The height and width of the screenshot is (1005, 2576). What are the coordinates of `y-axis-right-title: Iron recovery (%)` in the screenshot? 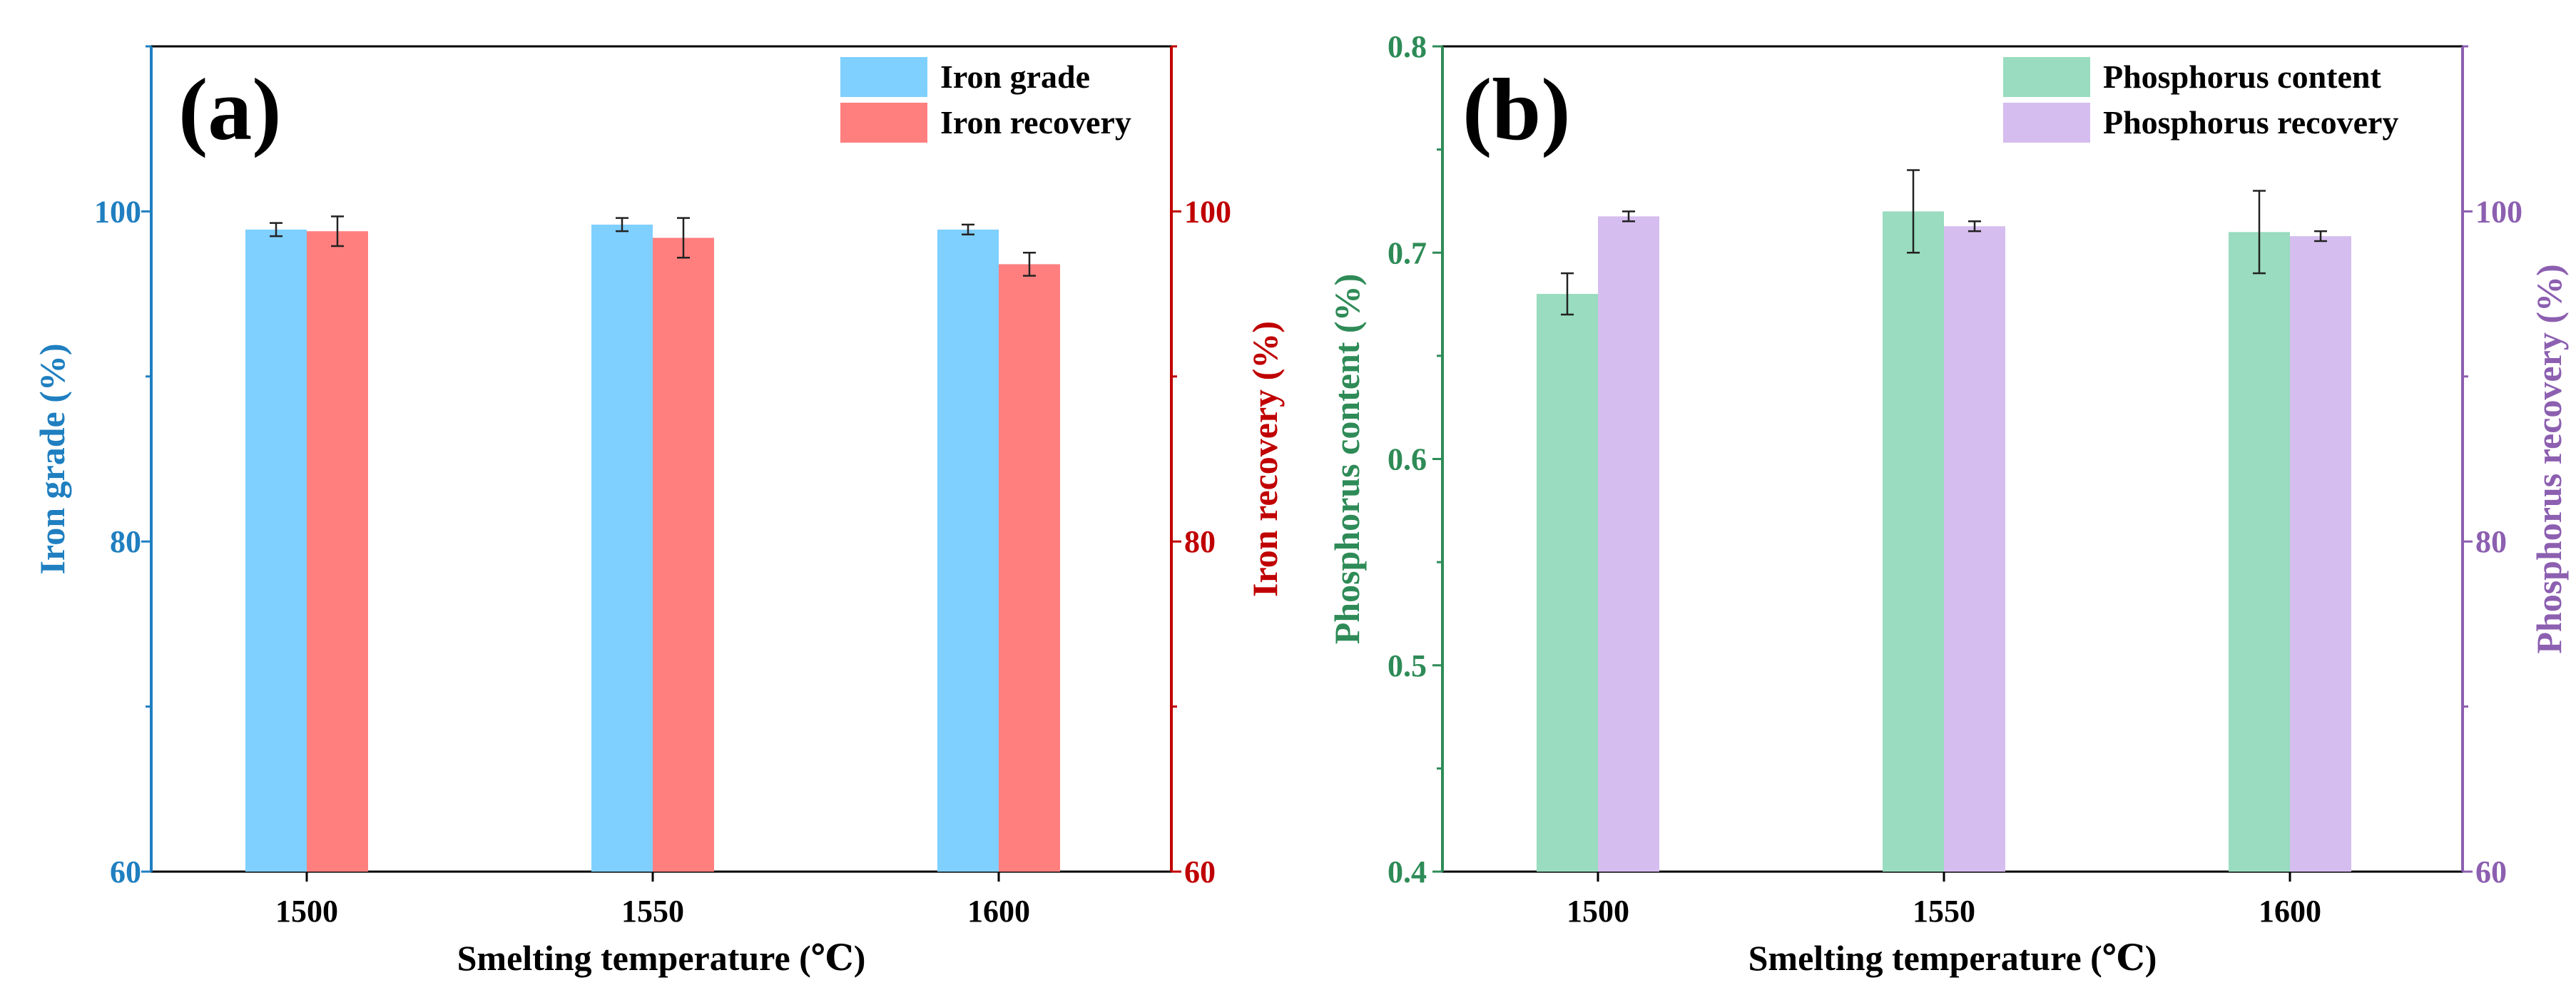 It's located at (1265, 459).